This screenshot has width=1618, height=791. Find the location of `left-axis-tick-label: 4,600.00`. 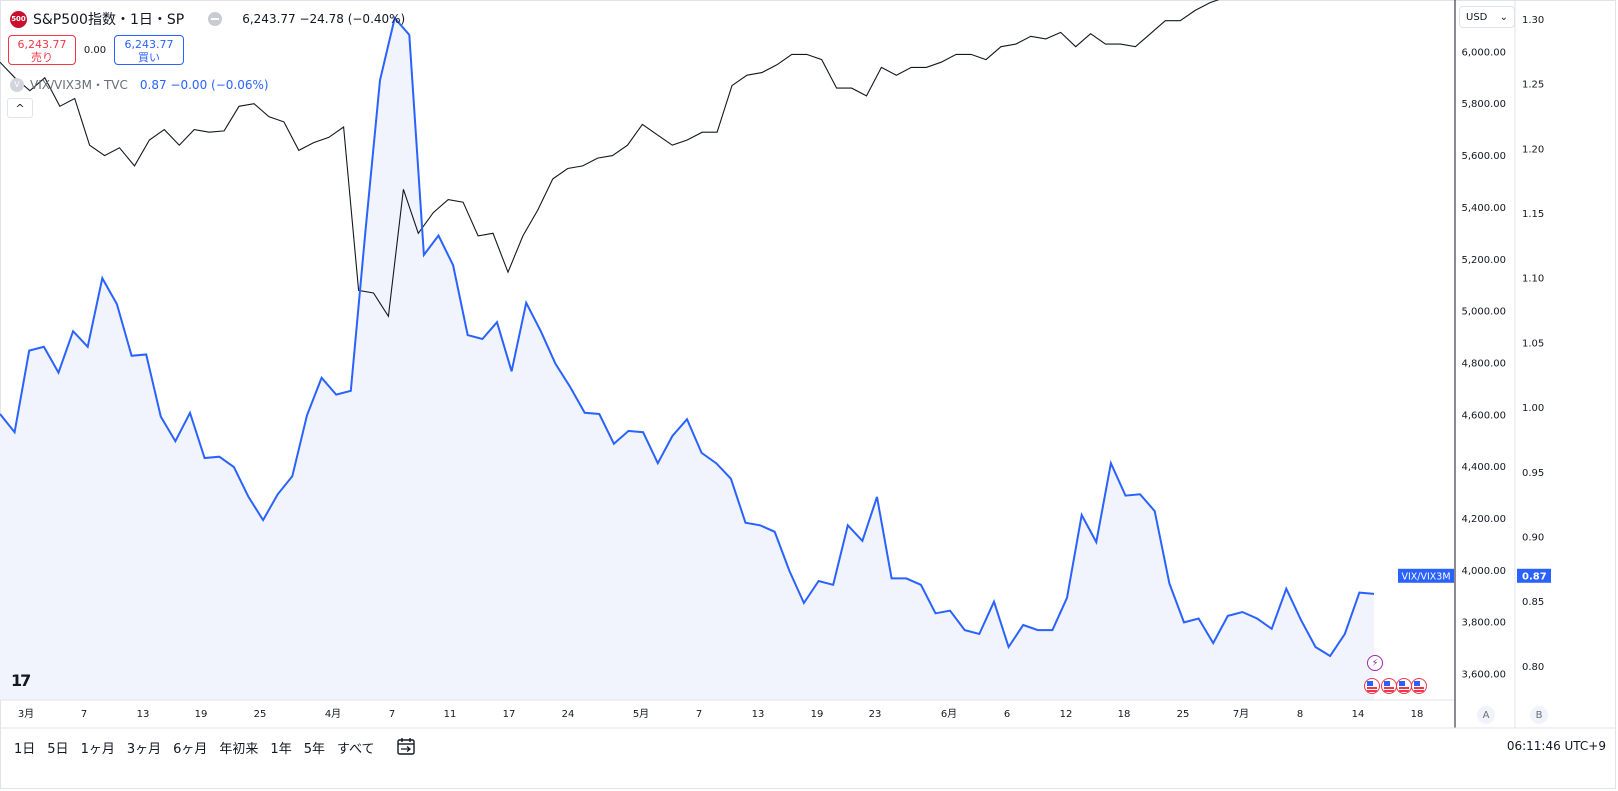

left-axis-tick-label: 4,600.00 is located at coordinates (1483, 415).